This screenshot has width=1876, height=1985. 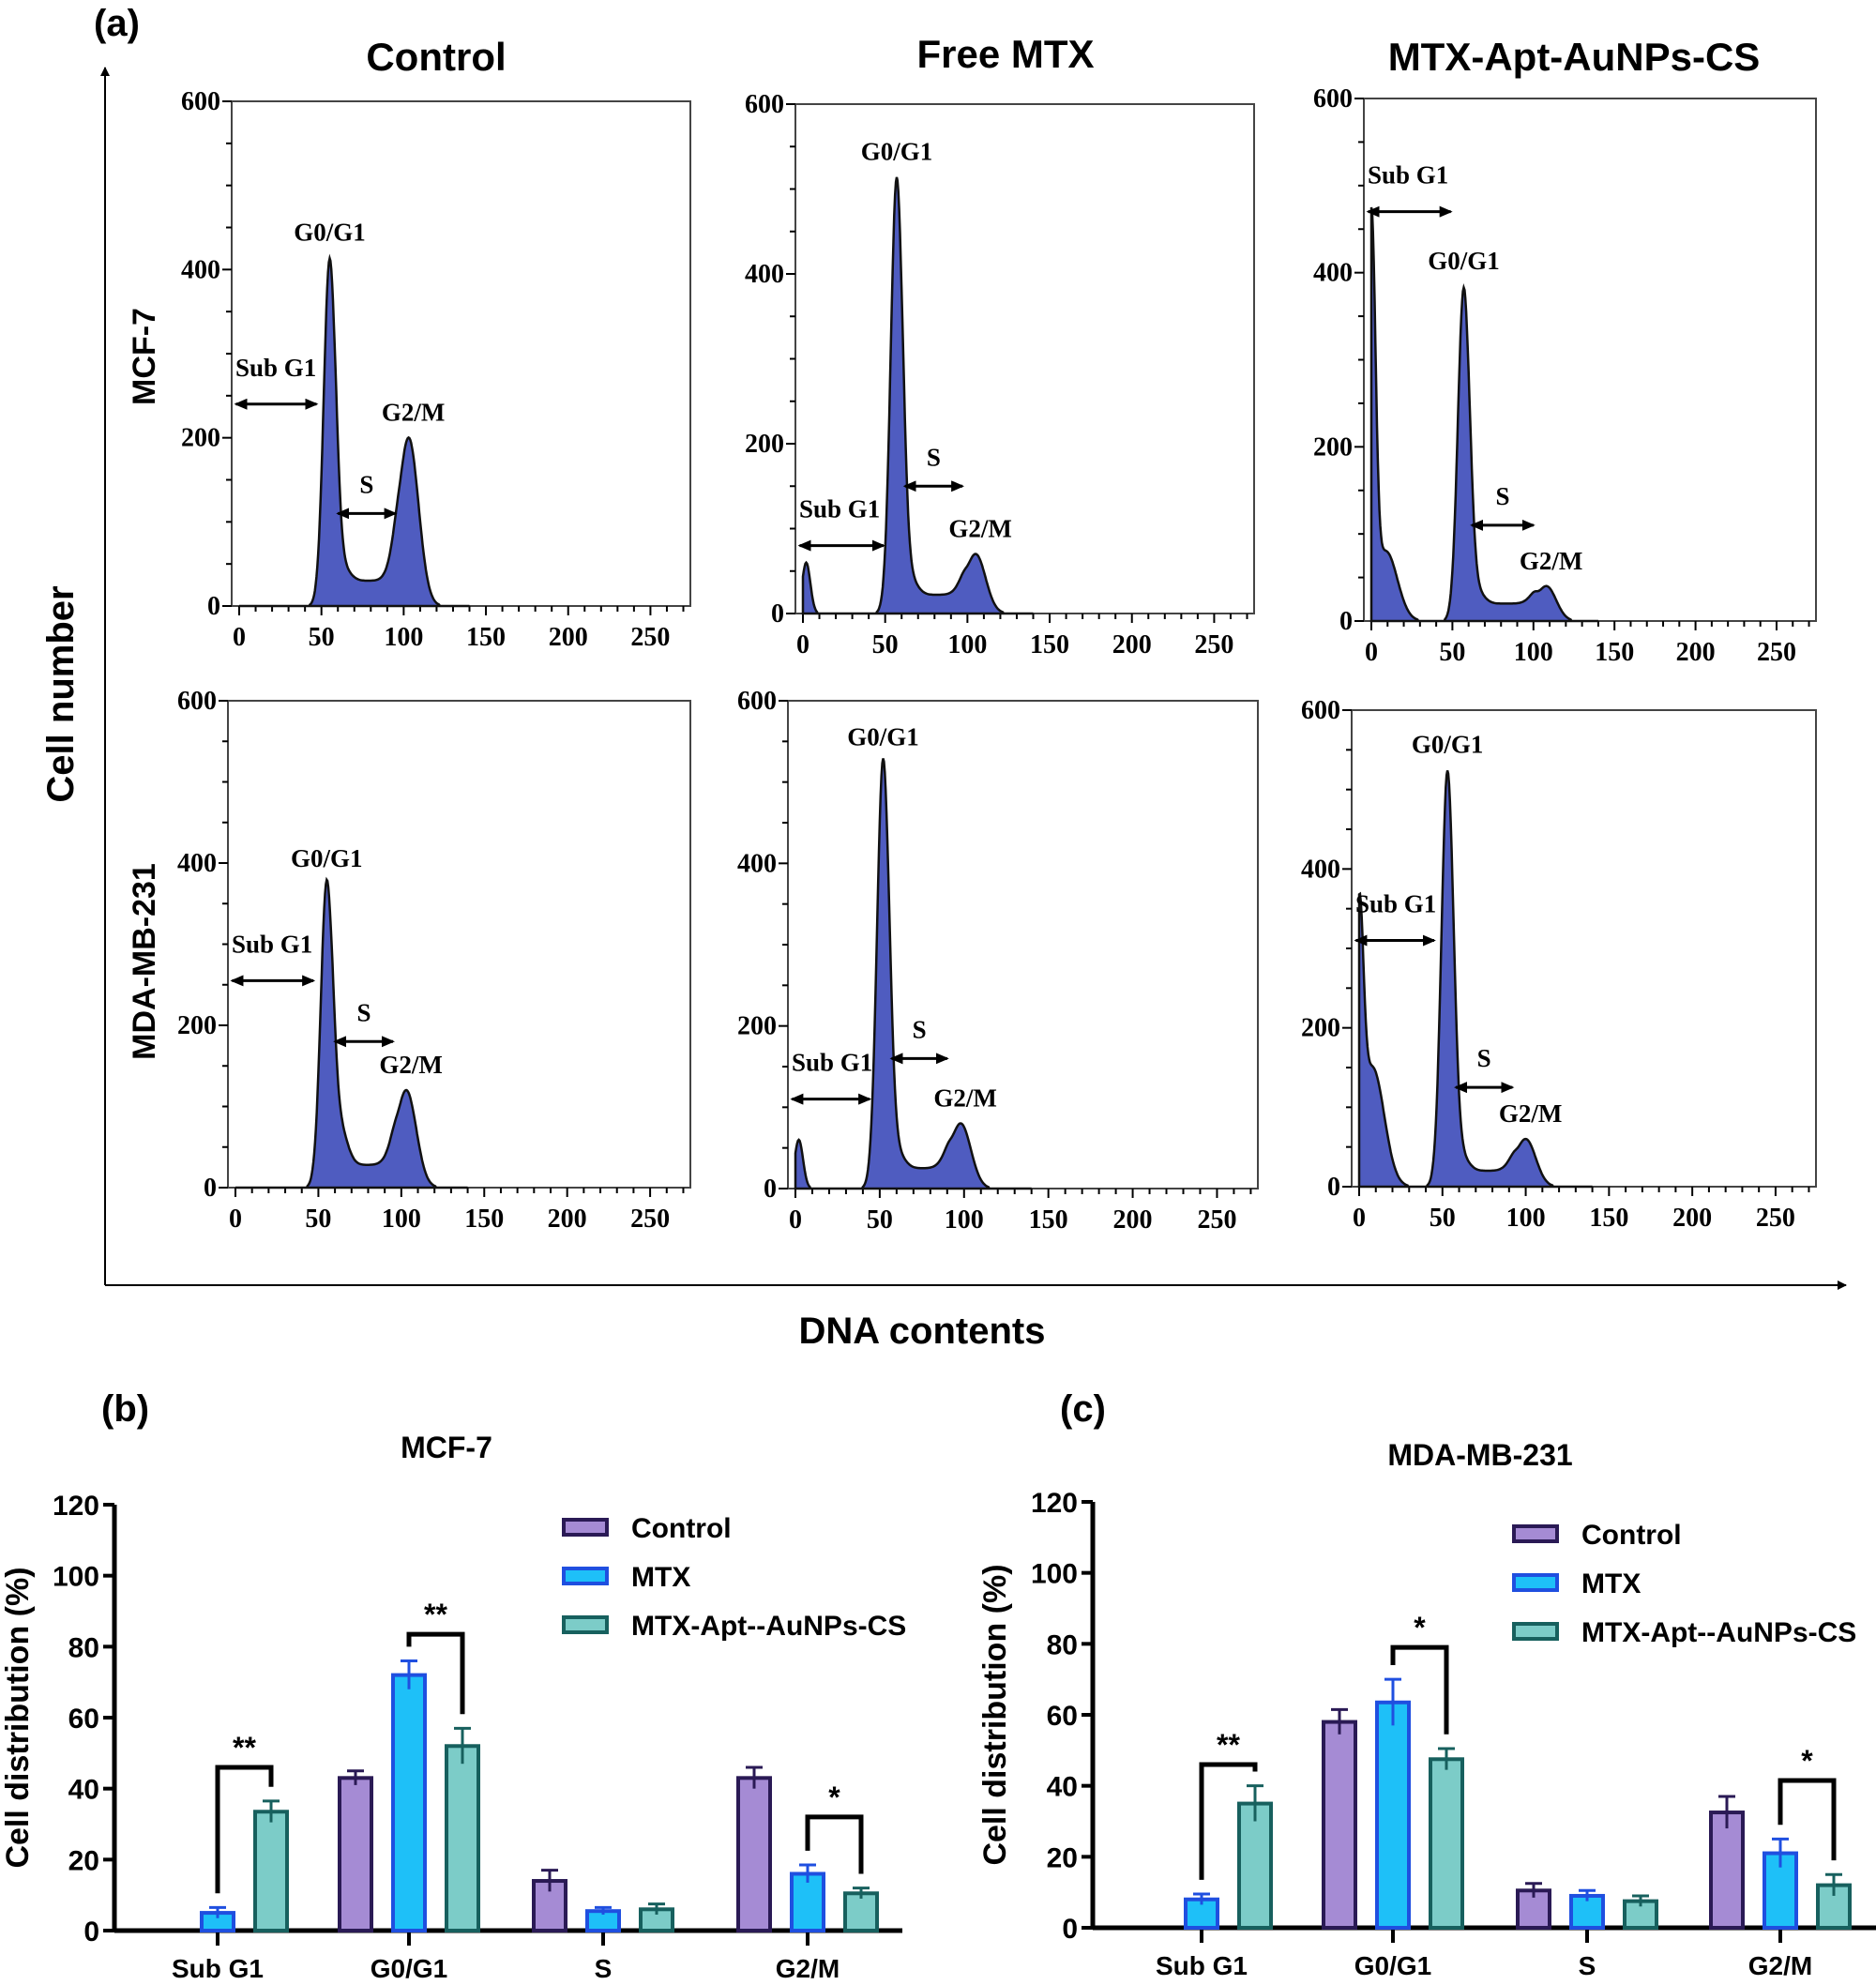 I want to click on y-tick-label: 20, so click(x=1062, y=1858).